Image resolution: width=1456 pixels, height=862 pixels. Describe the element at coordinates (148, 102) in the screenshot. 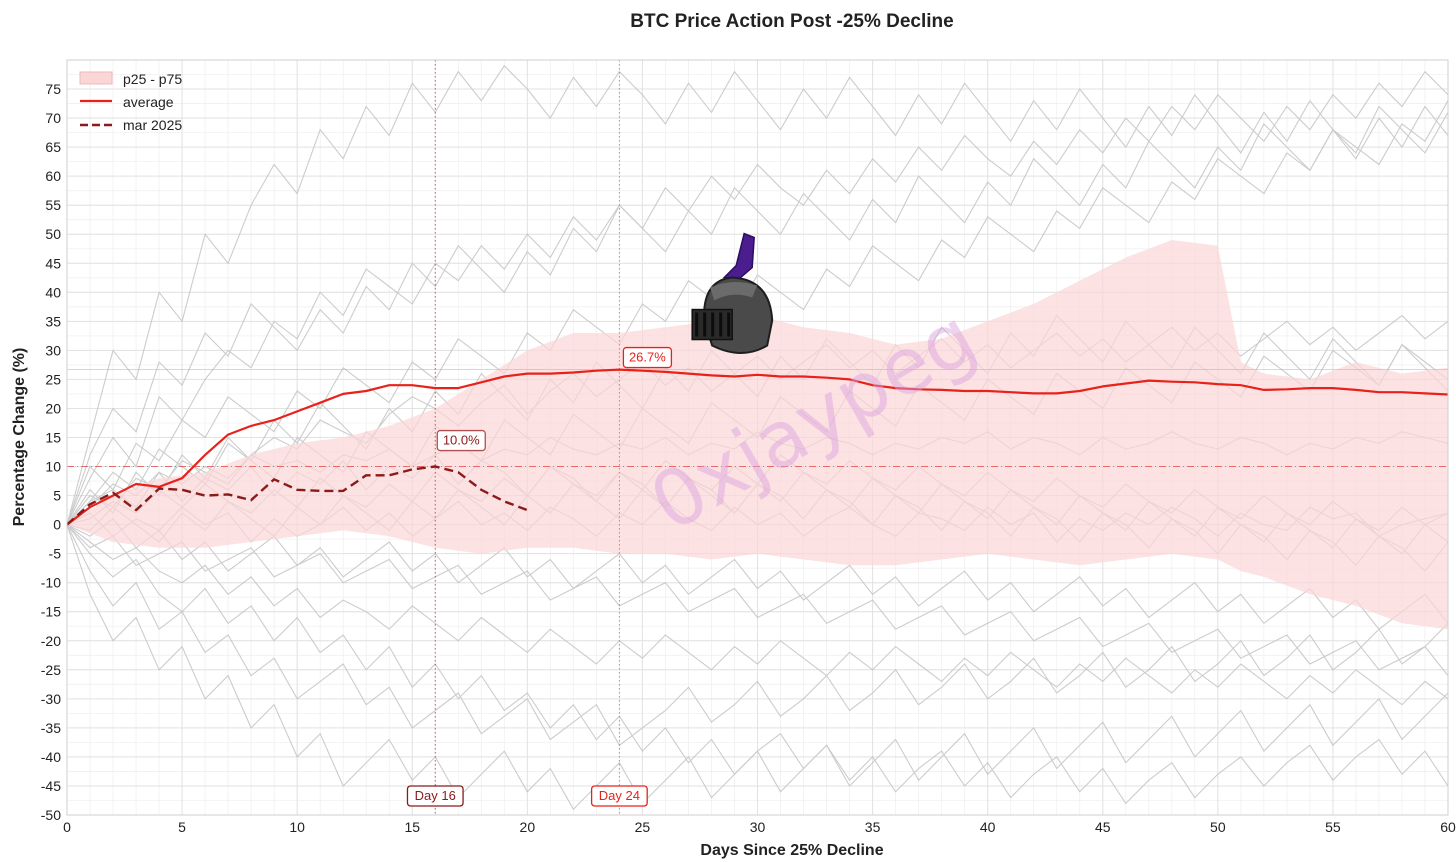

I see `legend-label-average: average` at that location.